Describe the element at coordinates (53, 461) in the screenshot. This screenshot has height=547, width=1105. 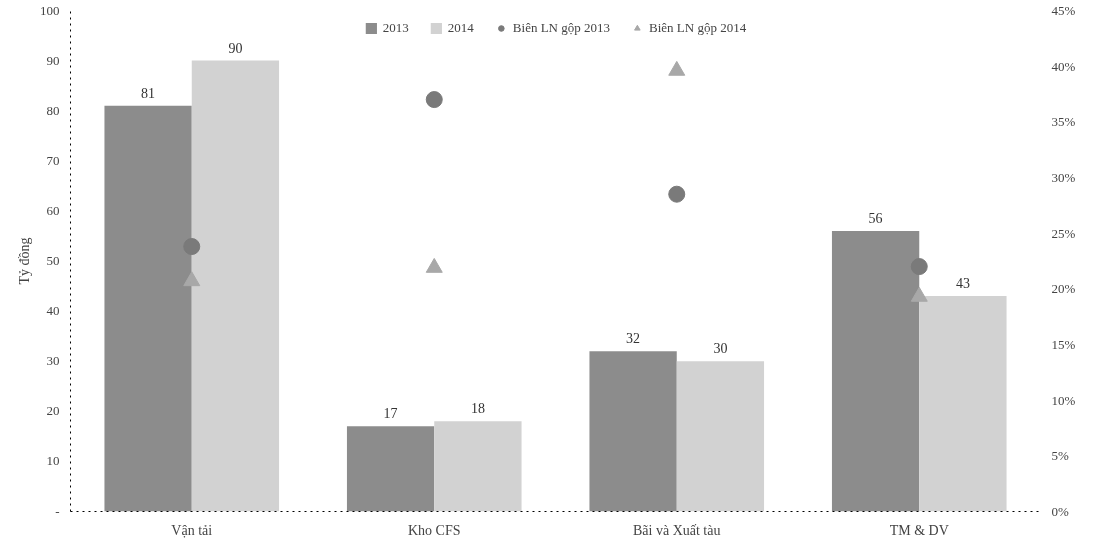
I see `y-tick-label: 10` at that location.